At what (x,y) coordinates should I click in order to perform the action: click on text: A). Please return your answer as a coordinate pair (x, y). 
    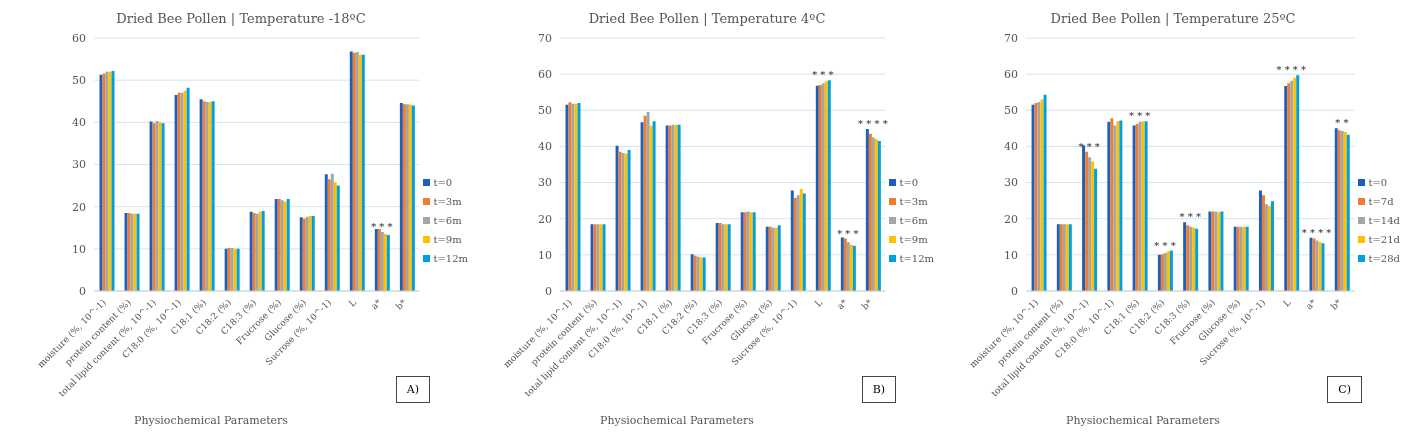
    Looking at the image, I should click on (412, 389).